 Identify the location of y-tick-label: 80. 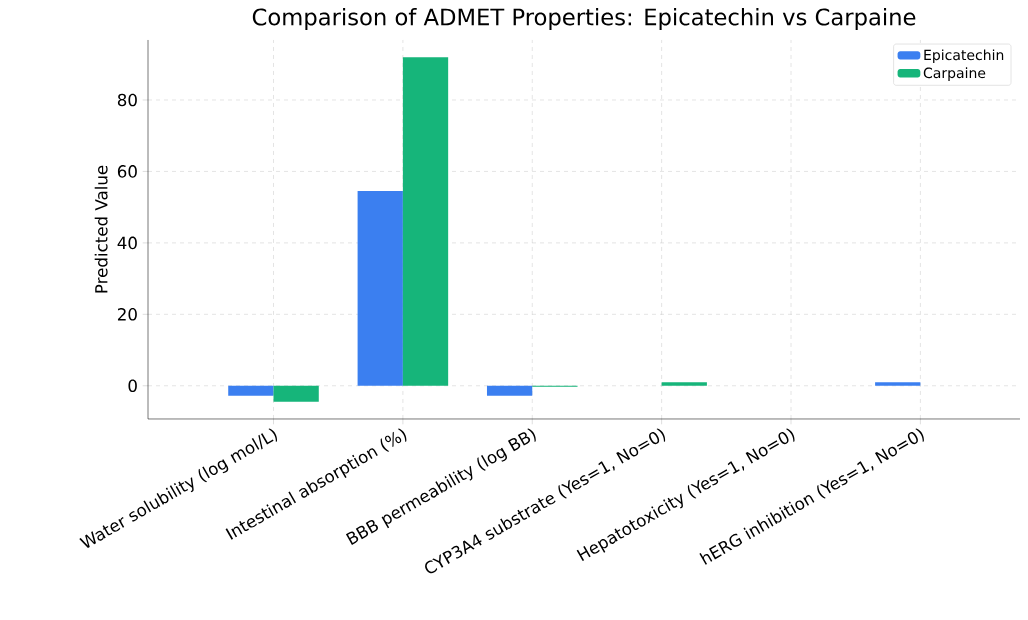
(127, 100).